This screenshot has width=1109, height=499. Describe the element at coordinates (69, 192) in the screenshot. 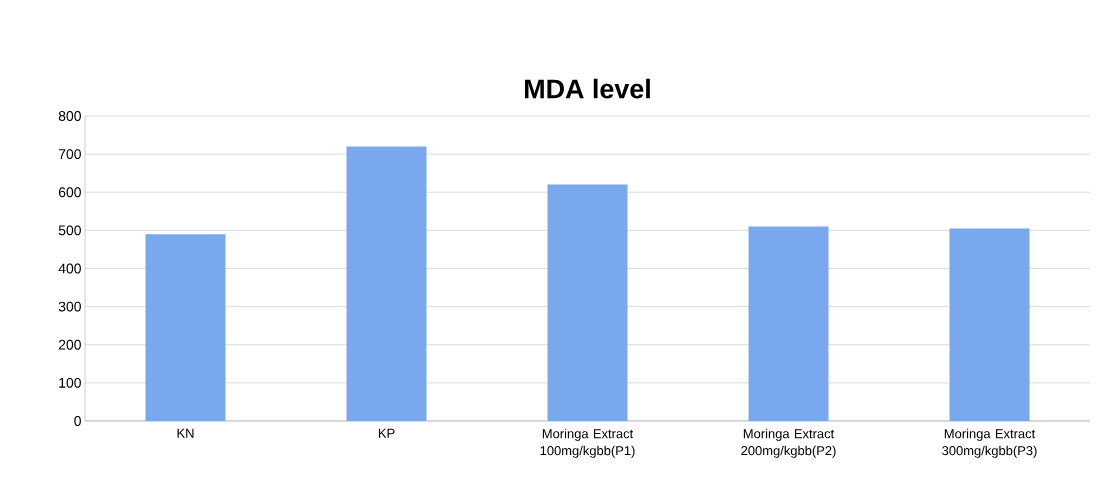

I see `y-tick-label: 600` at that location.